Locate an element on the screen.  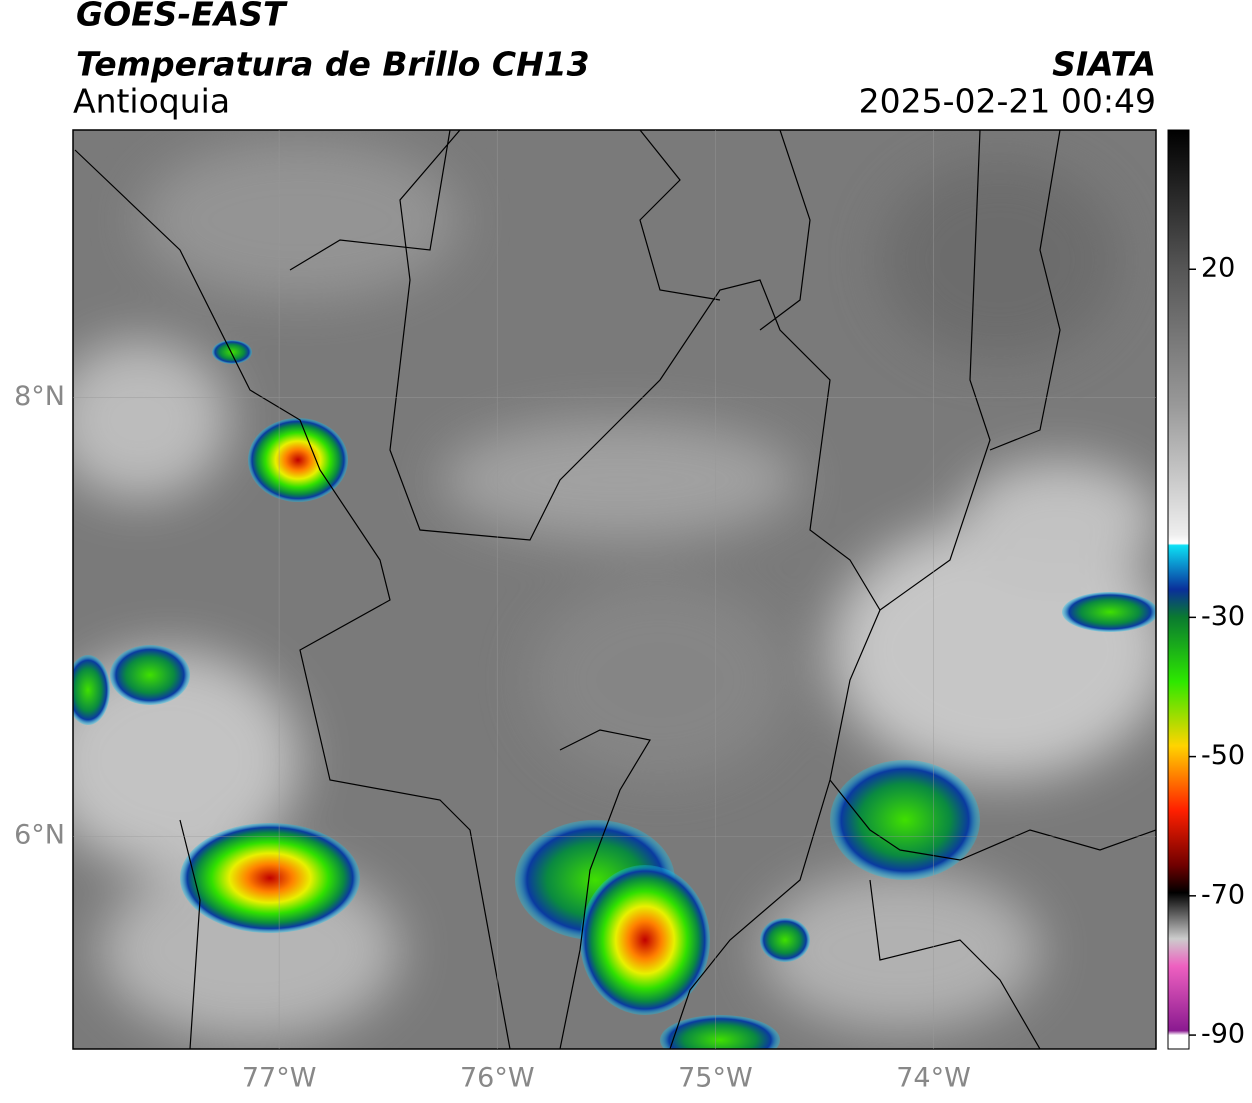
colorbar-tick-label: -30 is located at coordinates (1223, 616).